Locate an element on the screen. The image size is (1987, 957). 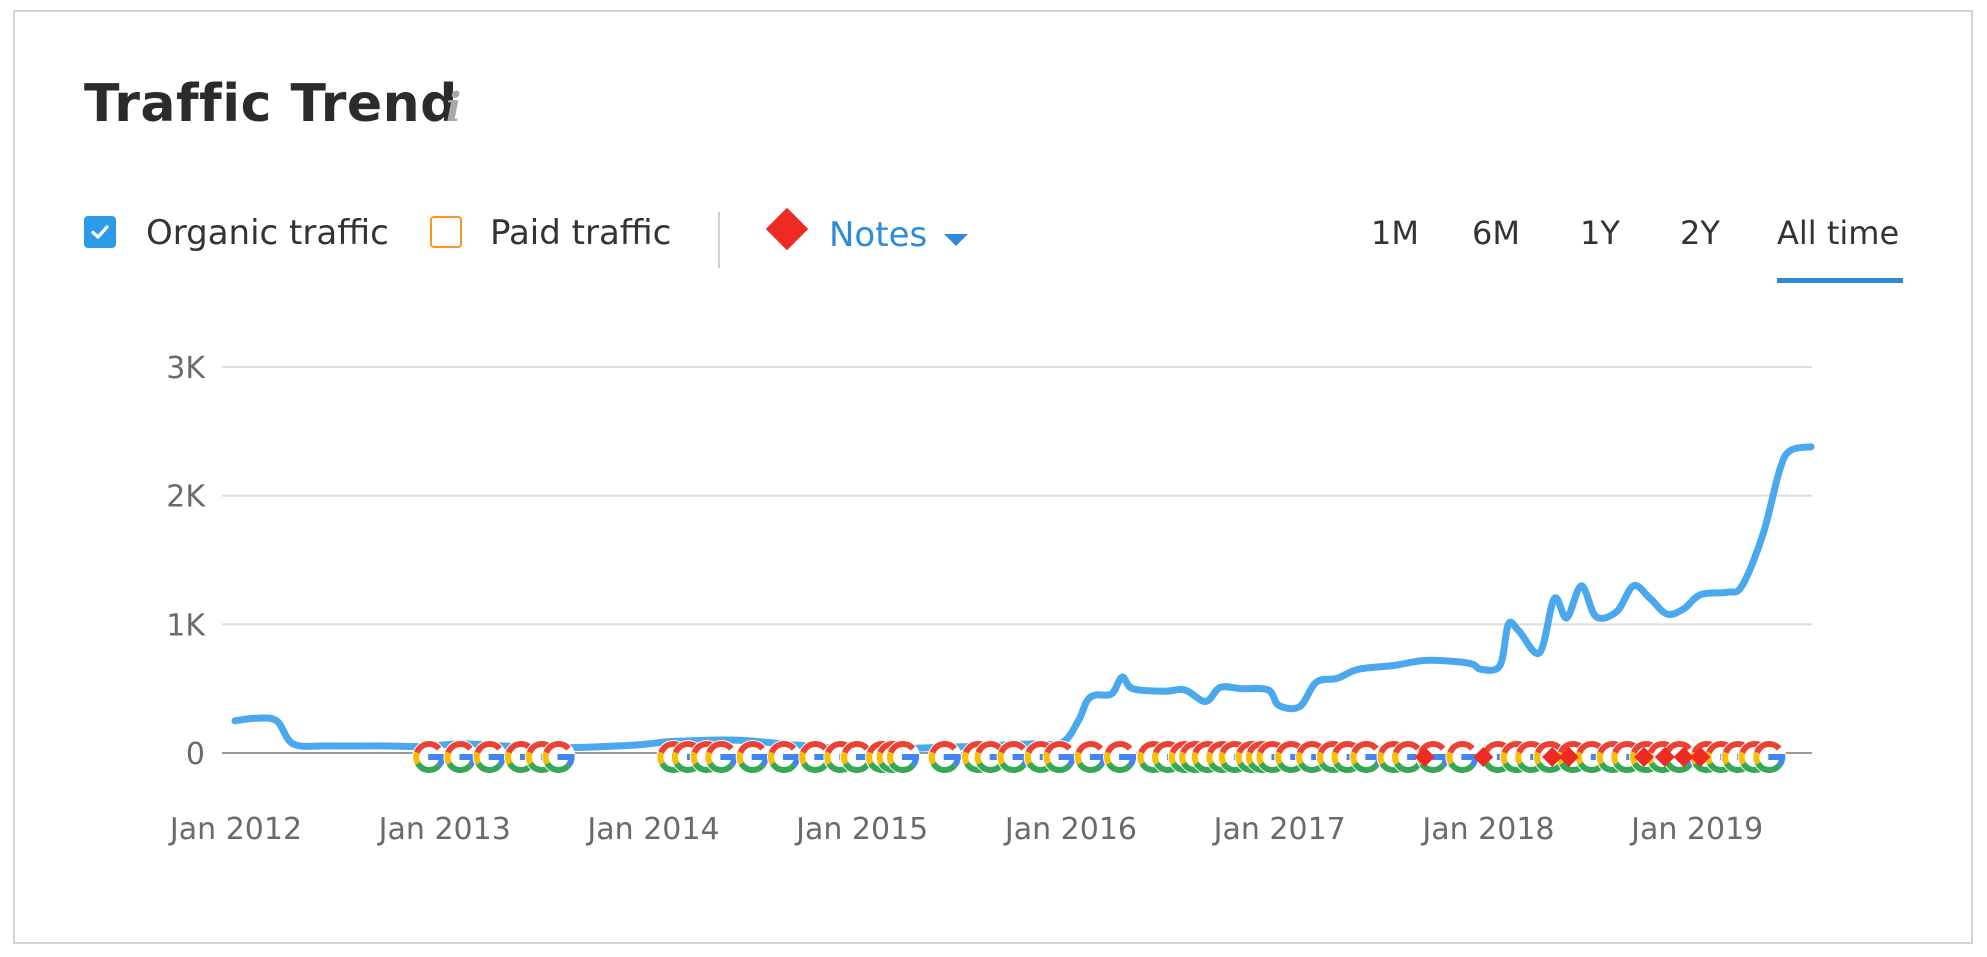
active-period-underline is located at coordinates (1840, 280).